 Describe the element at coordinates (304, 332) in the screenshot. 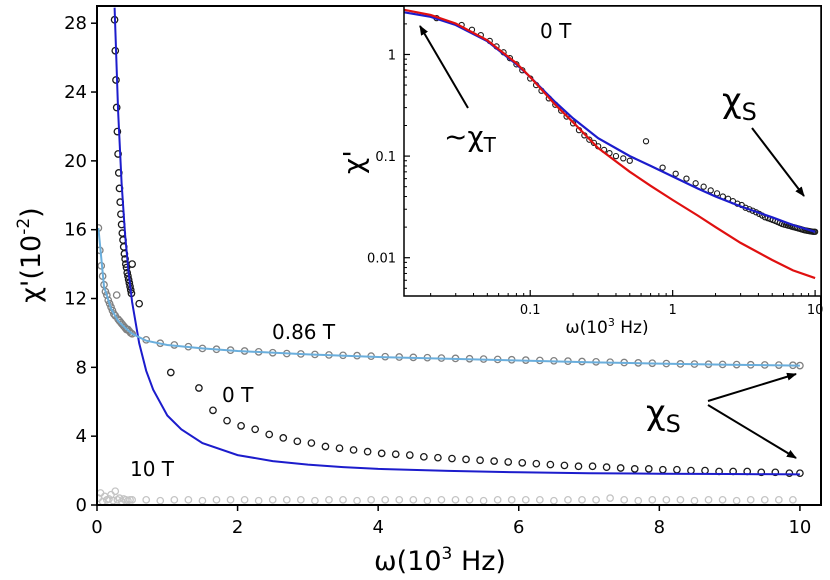

I see `label-0p86T: 0.86 T` at that location.